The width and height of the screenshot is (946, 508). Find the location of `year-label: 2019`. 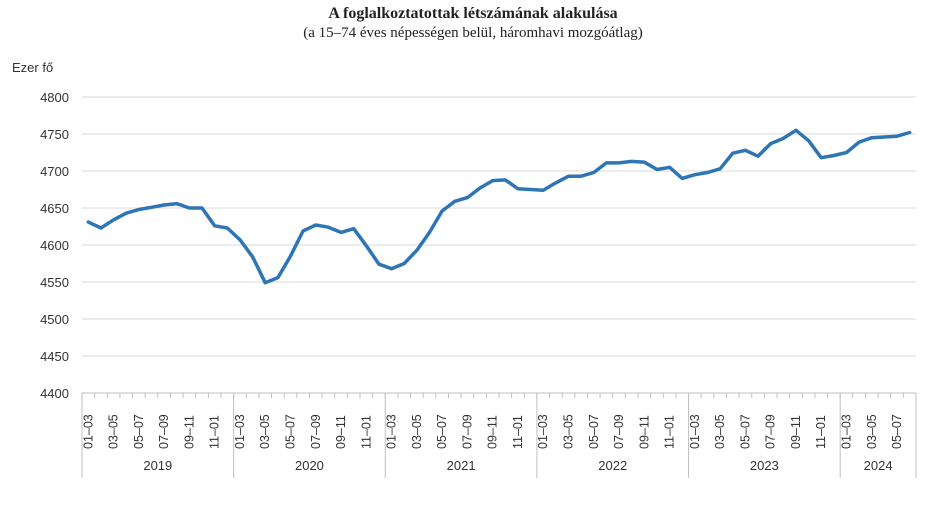

year-label: 2019 is located at coordinates (157, 465).